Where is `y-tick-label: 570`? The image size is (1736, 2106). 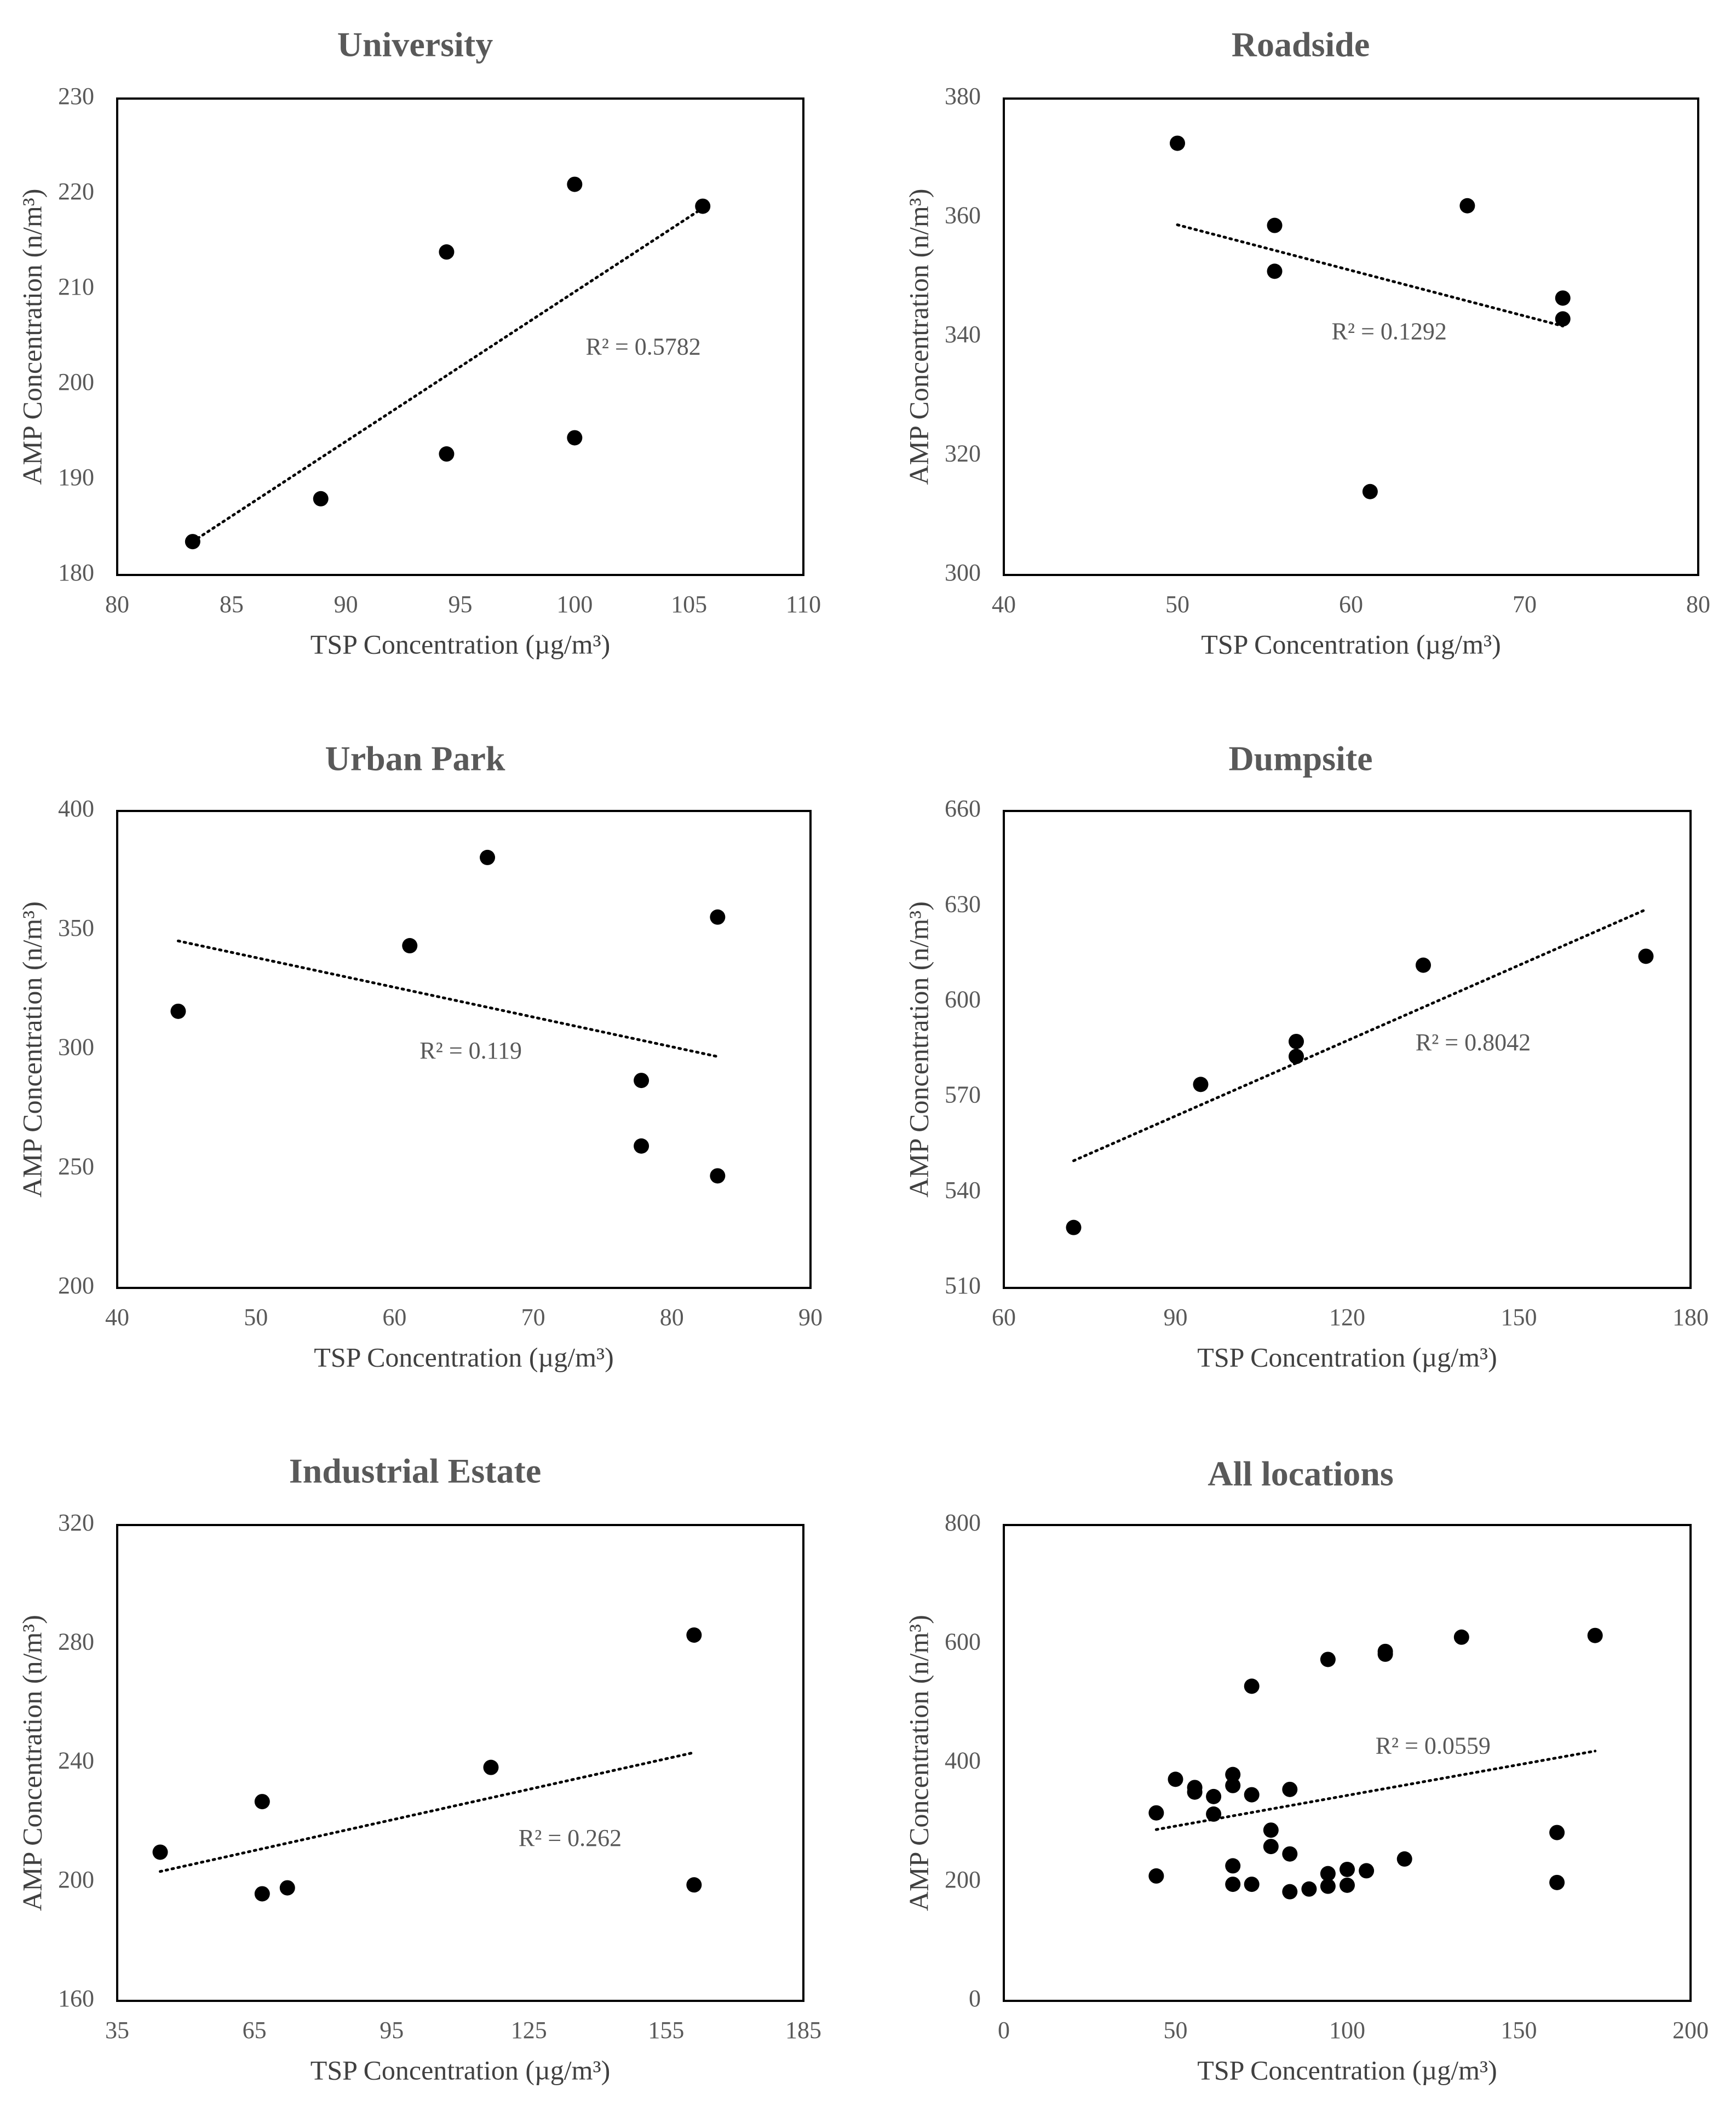
y-tick-label: 570 is located at coordinates (963, 1095).